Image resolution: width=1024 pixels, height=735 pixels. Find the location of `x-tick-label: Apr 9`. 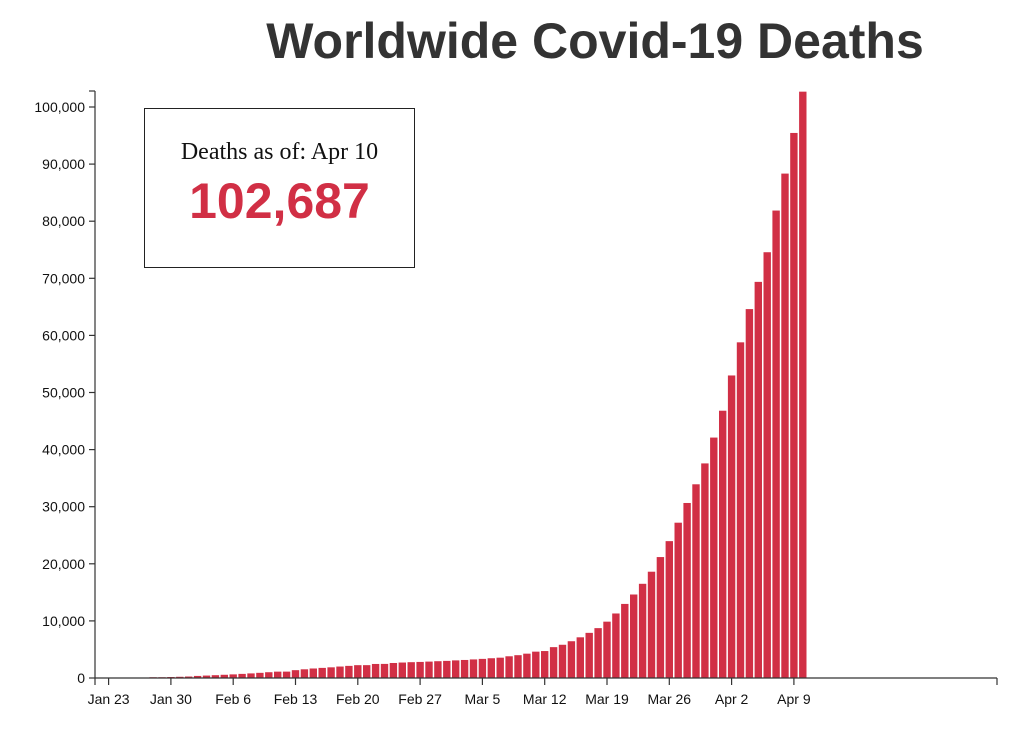

x-tick-label: Apr 9 is located at coordinates (794, 699).